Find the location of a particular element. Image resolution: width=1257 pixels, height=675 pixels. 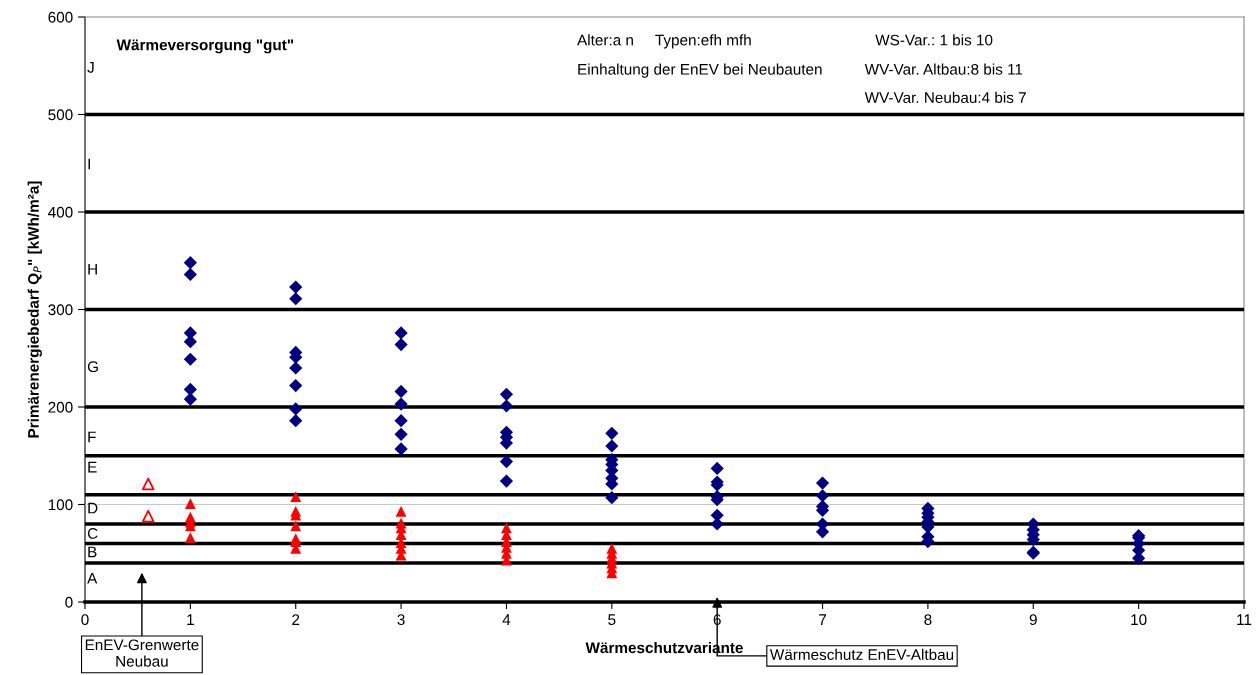

annotation: WV-Var. Altbau:8 bis 11 is located at coordinates (943, 69).